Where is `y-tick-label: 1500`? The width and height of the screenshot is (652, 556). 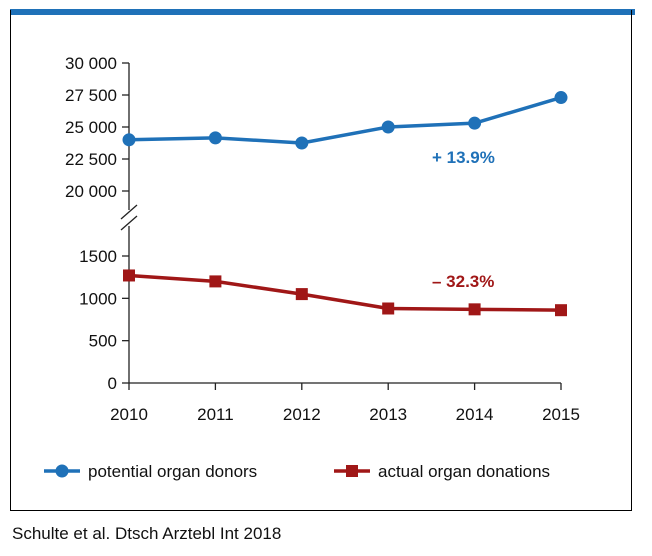
y-tick-label: 1500 is located at coordinates (98, 256).